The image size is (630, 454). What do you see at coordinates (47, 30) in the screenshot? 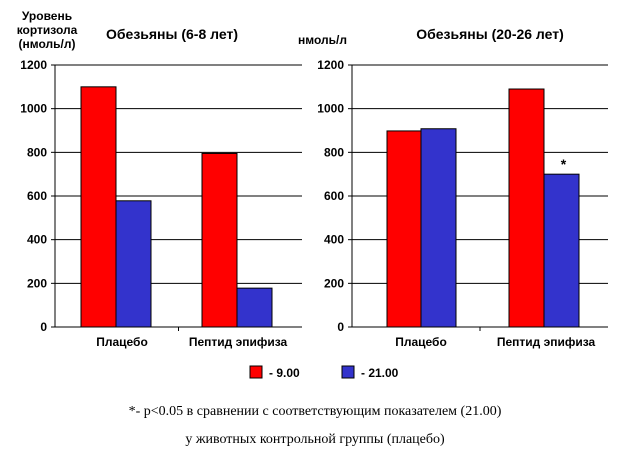
I see `y-axis-label: кортизола` at bounding box center [47, 30].